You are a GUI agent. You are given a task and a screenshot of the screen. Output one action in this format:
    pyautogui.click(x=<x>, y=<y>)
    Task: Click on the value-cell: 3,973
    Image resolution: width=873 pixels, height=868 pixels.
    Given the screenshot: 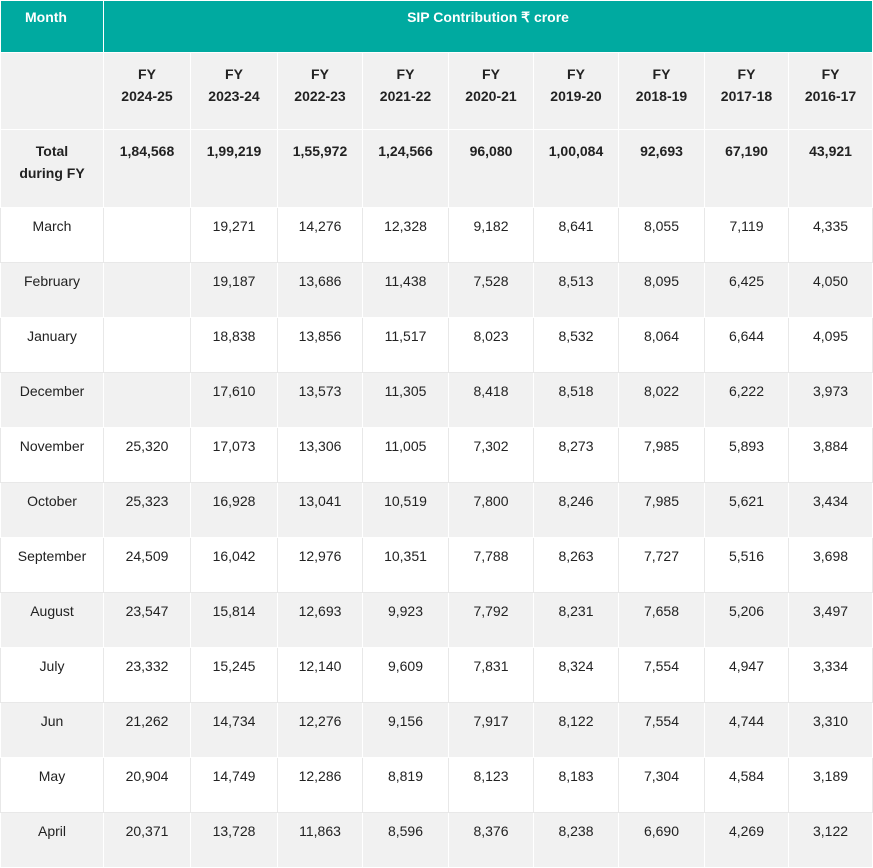 What is the action you would take?
    pyautogui.click(x=830, y=400)
    